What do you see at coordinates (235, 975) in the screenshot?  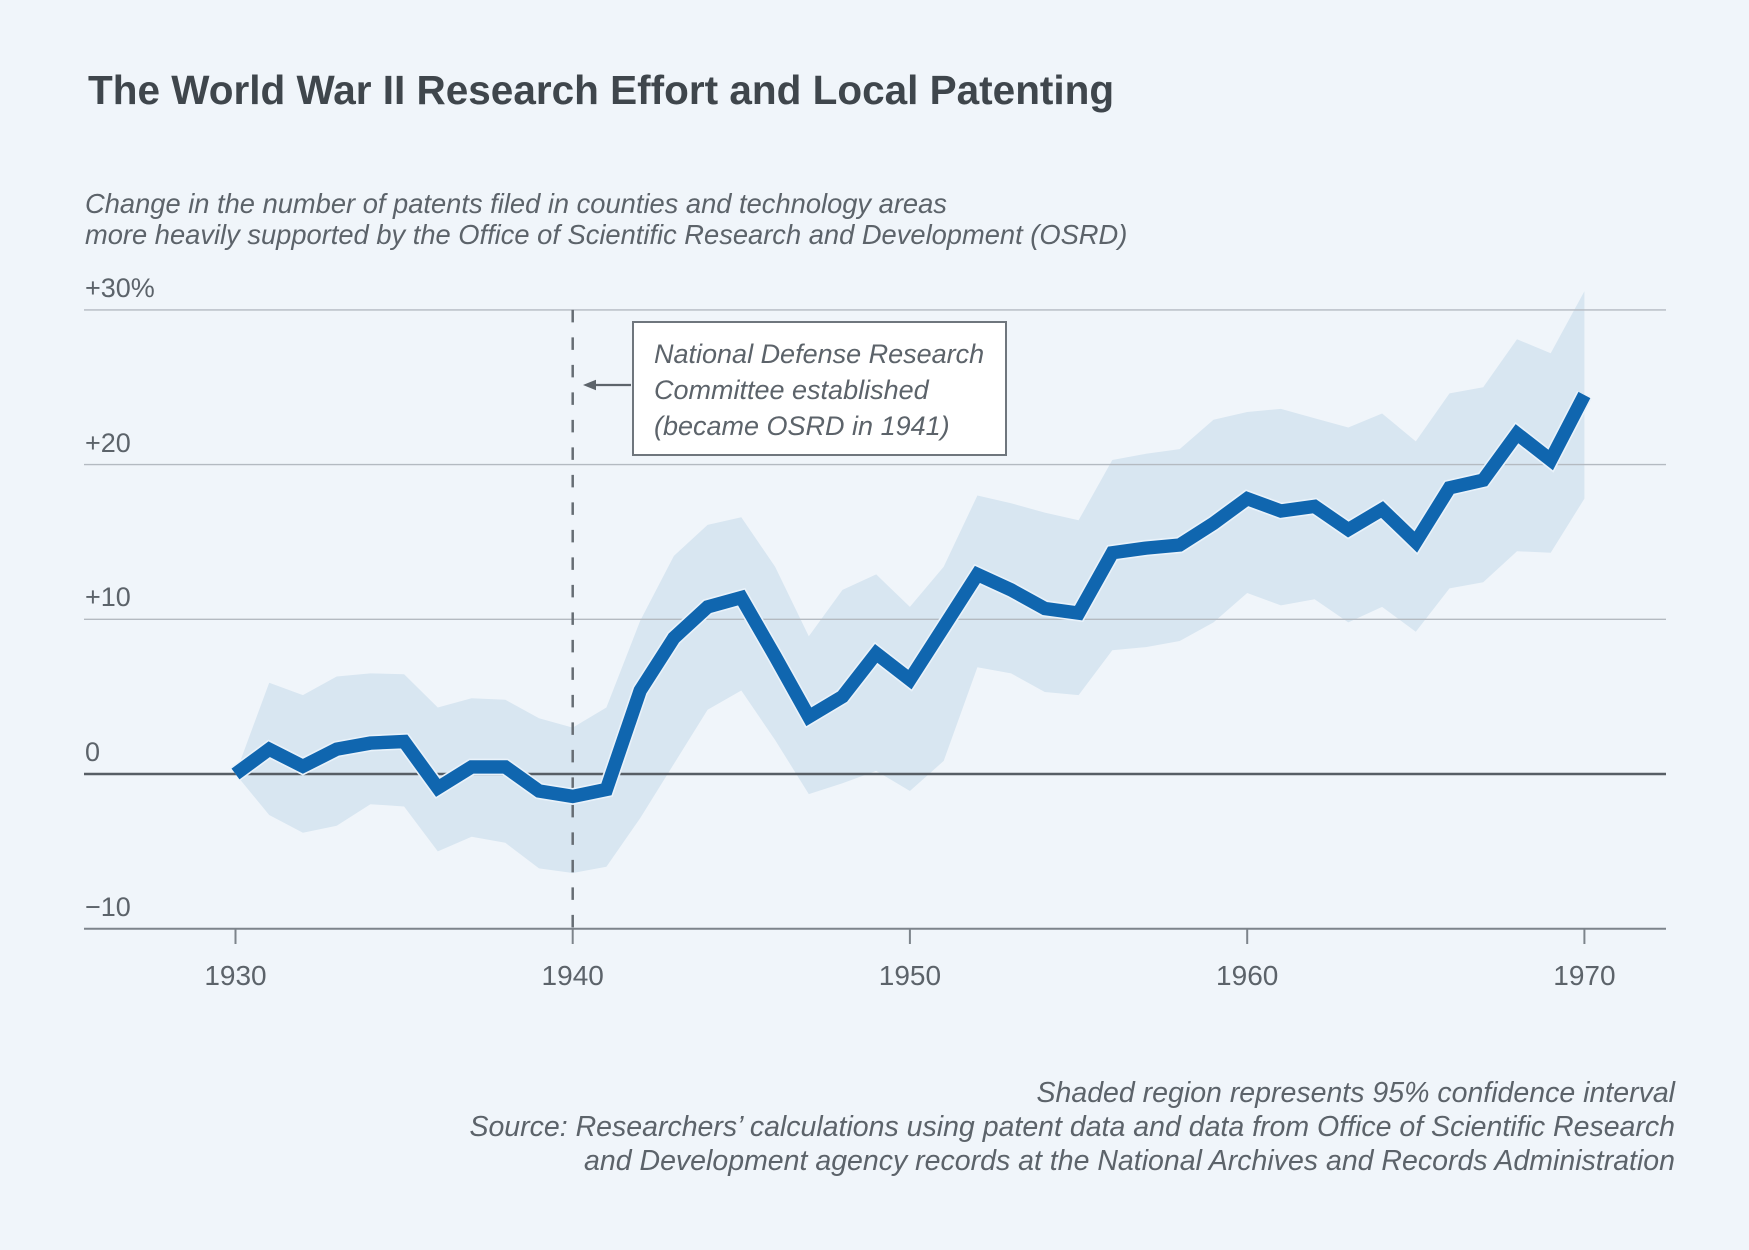 I see `svg-text: 1930` at bounding box center [235, 975].